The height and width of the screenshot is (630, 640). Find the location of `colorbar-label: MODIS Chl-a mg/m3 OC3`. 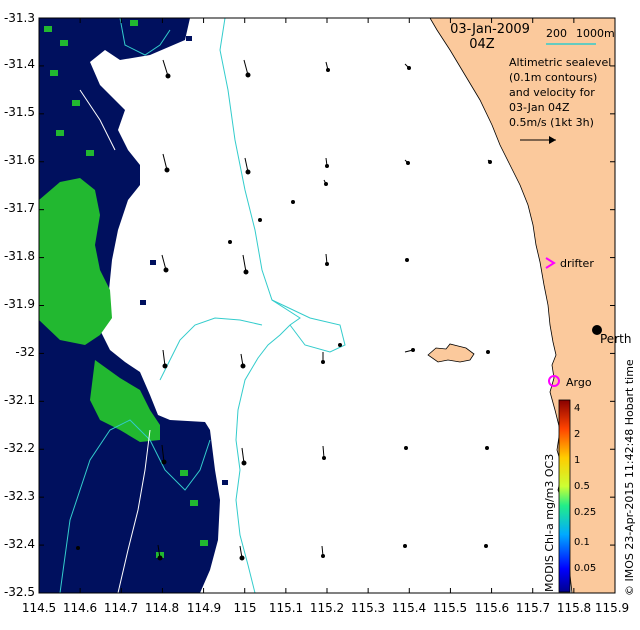

colorbar-label: MODIS Chl-a mg/m3 OC3 is located at coordinates (549, 523).